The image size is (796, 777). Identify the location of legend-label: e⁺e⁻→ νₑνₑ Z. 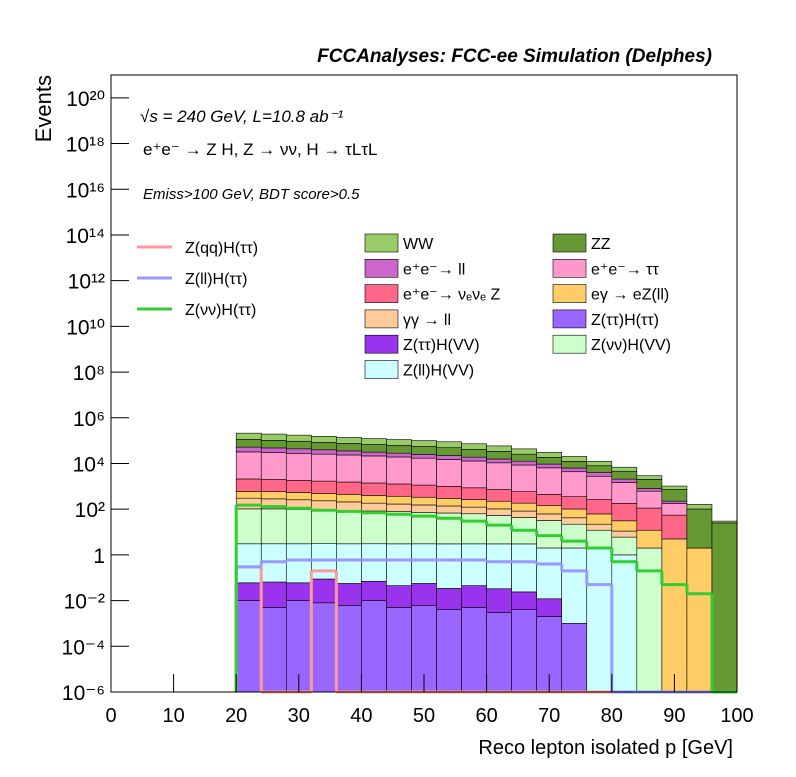
(451, 295).